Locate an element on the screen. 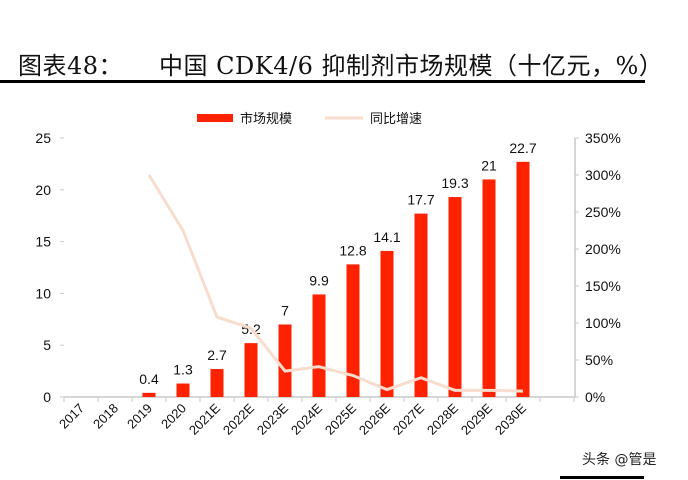 The width and height of the screenshot is (688, 480). figure-title: 图表48： 中国 CDK4/6 抑制剂市场规模（十亿元，%） is located at coordinates (340, 63).